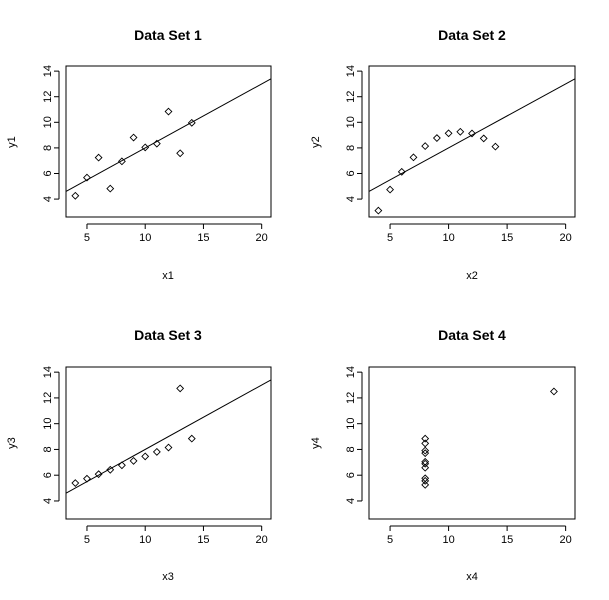  I want to click on y-axis-label: y3, so click(12, 443).